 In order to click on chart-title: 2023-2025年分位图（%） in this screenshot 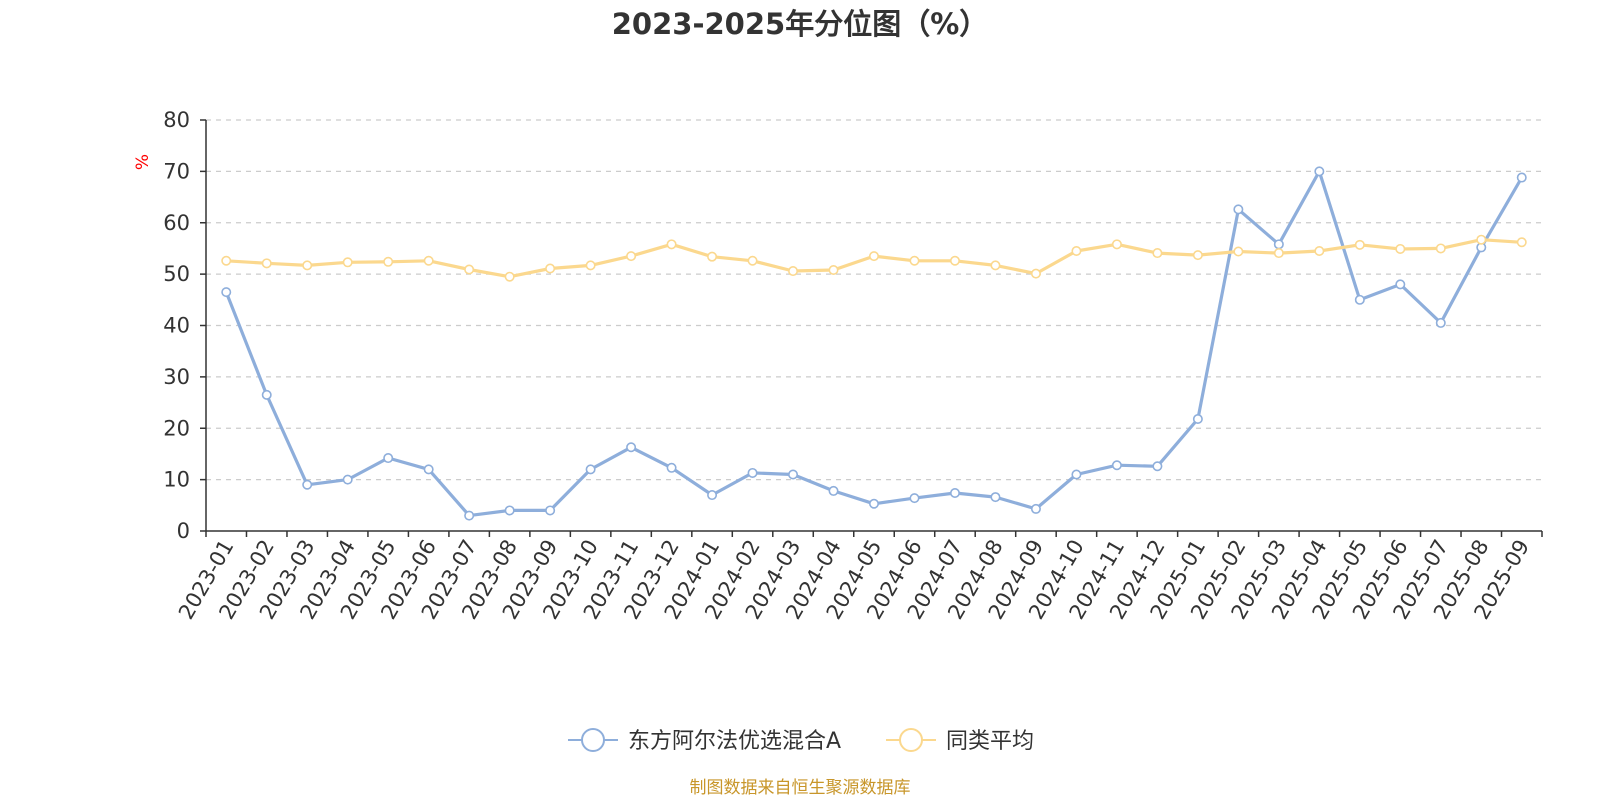, I will do `click(800, 24)`.